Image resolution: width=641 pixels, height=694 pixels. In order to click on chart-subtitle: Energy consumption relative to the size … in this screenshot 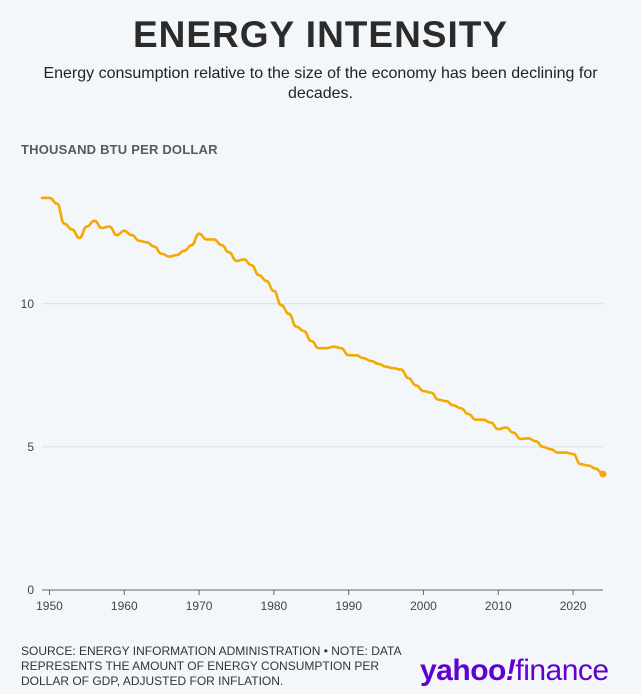, I will do `click(320, 83)`.